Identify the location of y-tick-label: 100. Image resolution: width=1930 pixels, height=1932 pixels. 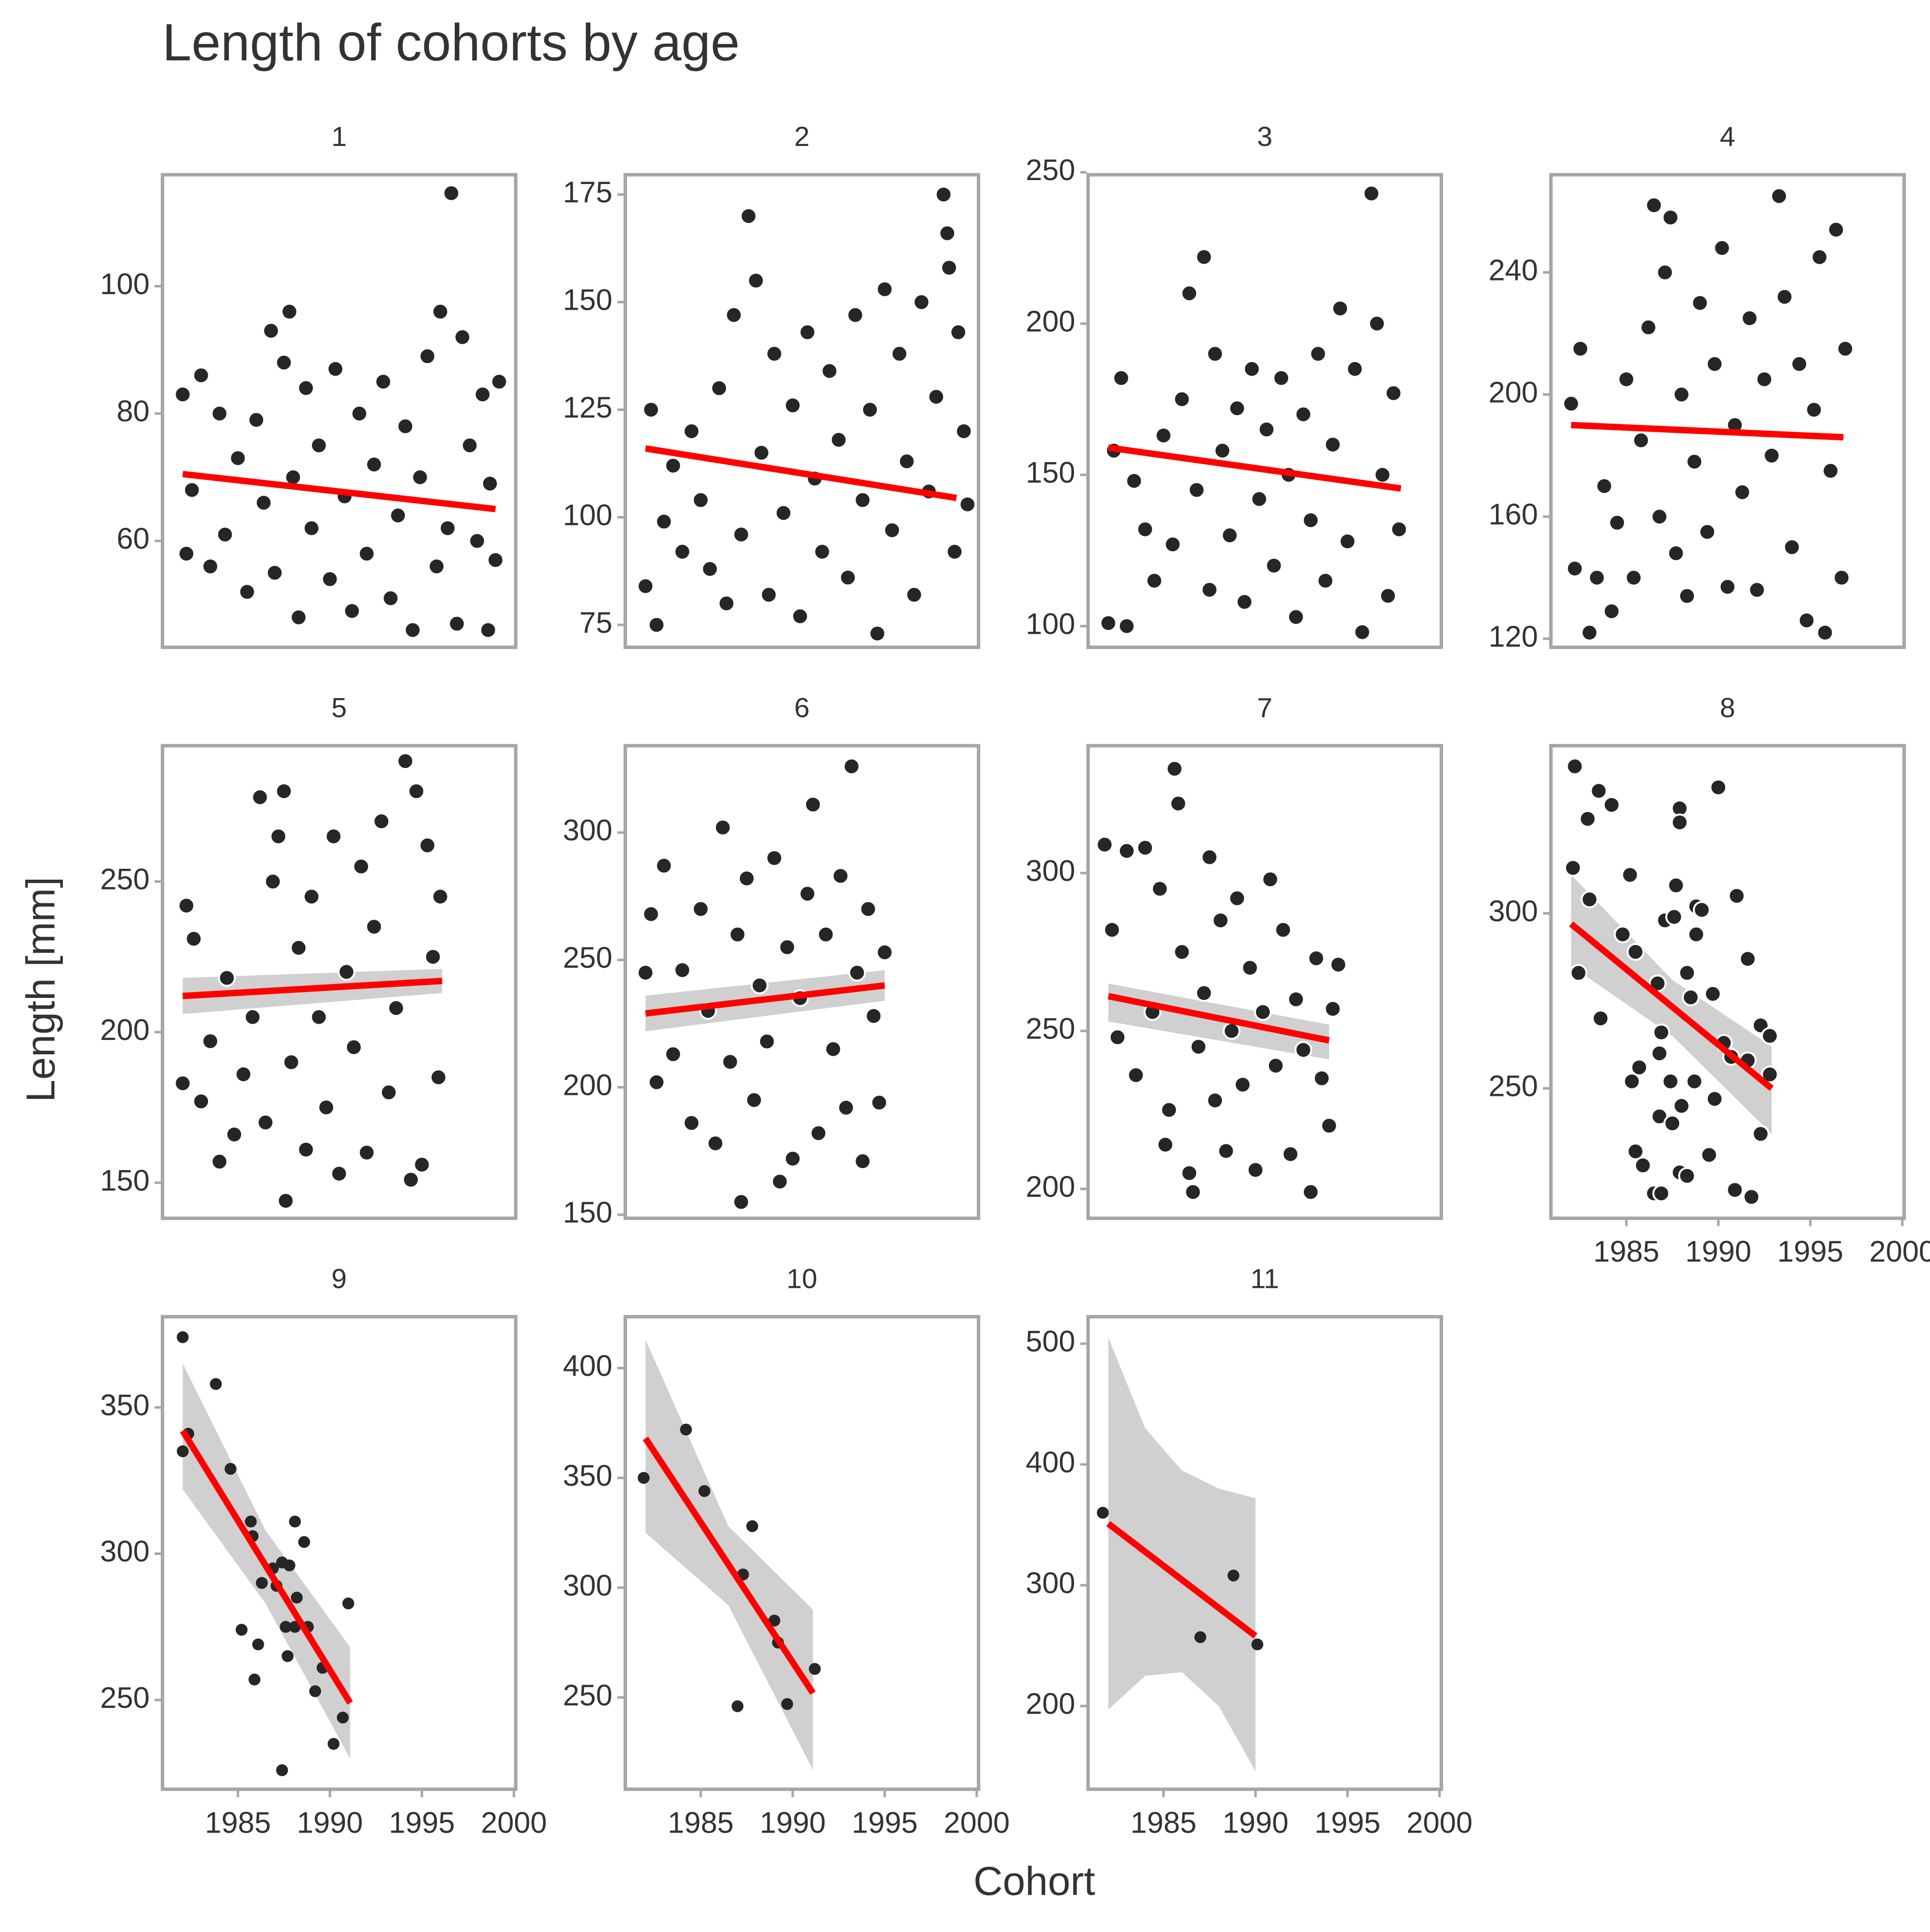
(1051, 623).